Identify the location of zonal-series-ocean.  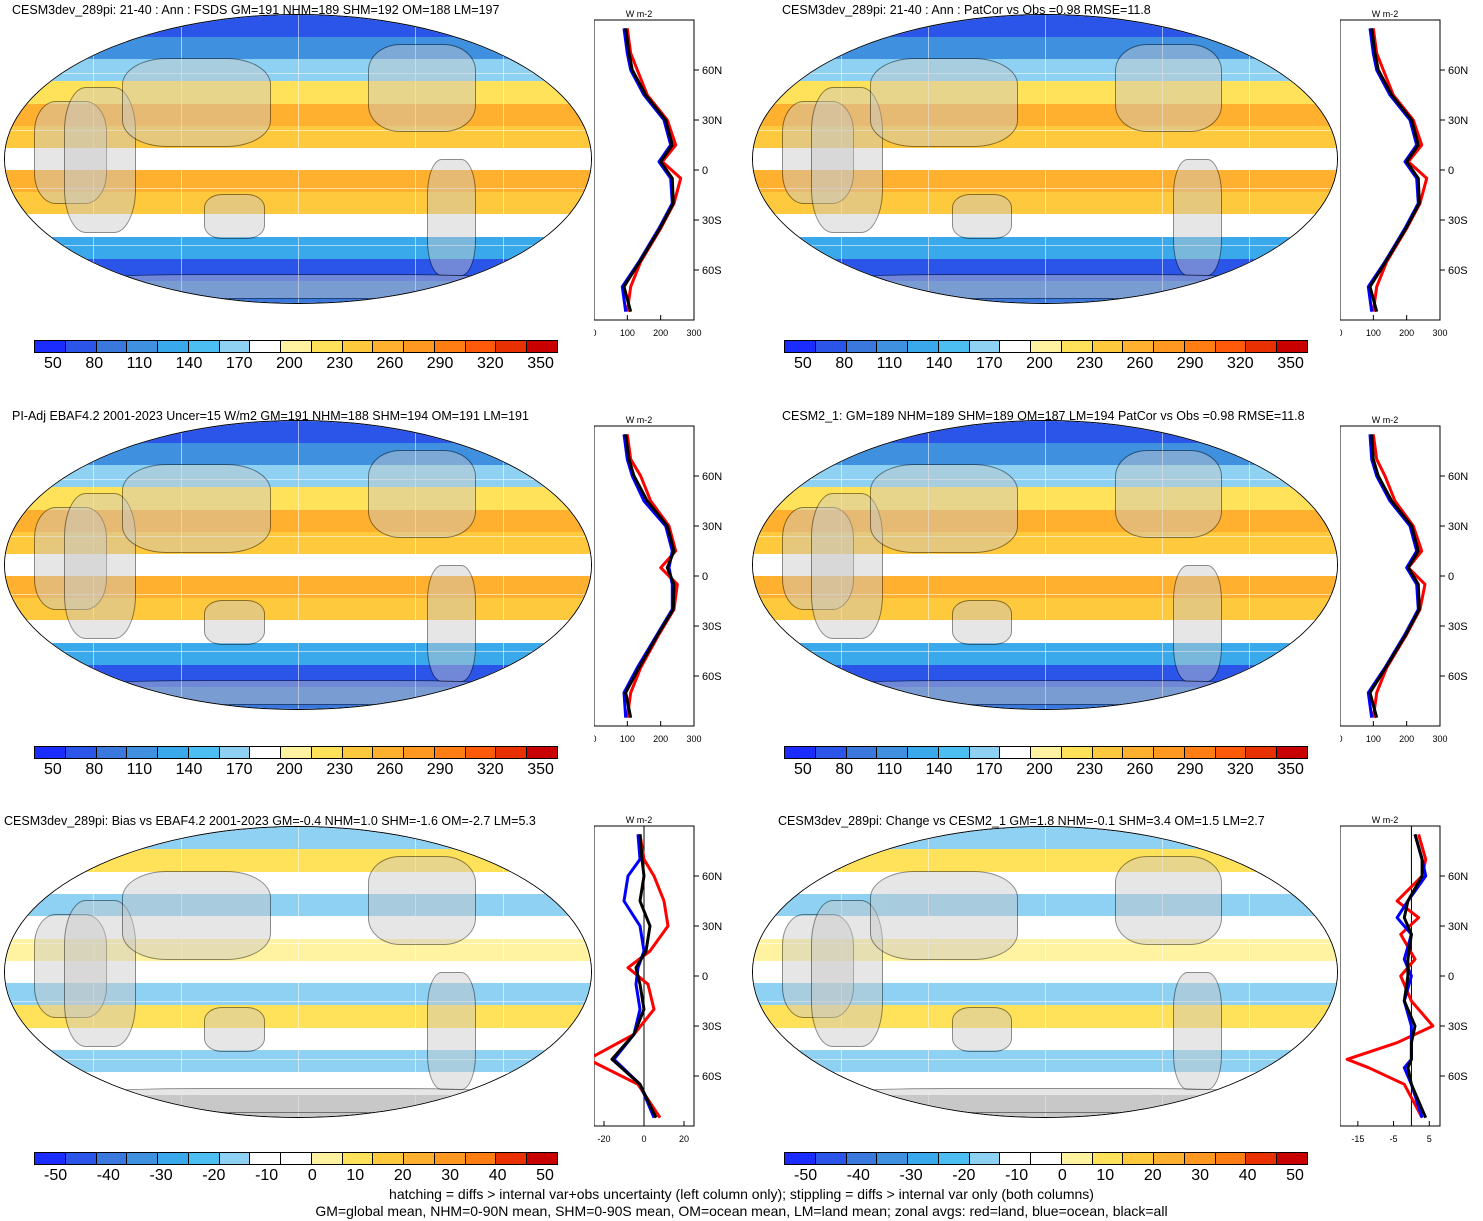
(648, 576).